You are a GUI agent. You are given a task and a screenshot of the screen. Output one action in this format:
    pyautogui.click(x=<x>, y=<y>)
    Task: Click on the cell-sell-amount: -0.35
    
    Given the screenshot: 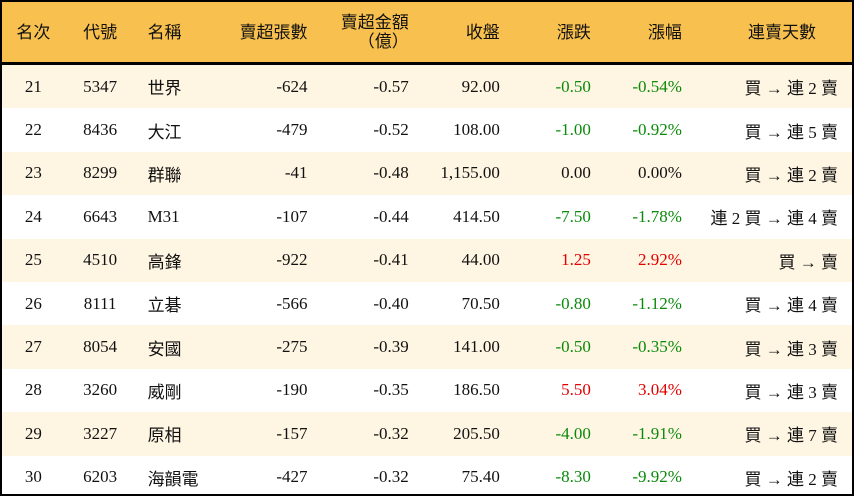 What is the action you would take?
    pyautogui.click(x=358, y=390)
    